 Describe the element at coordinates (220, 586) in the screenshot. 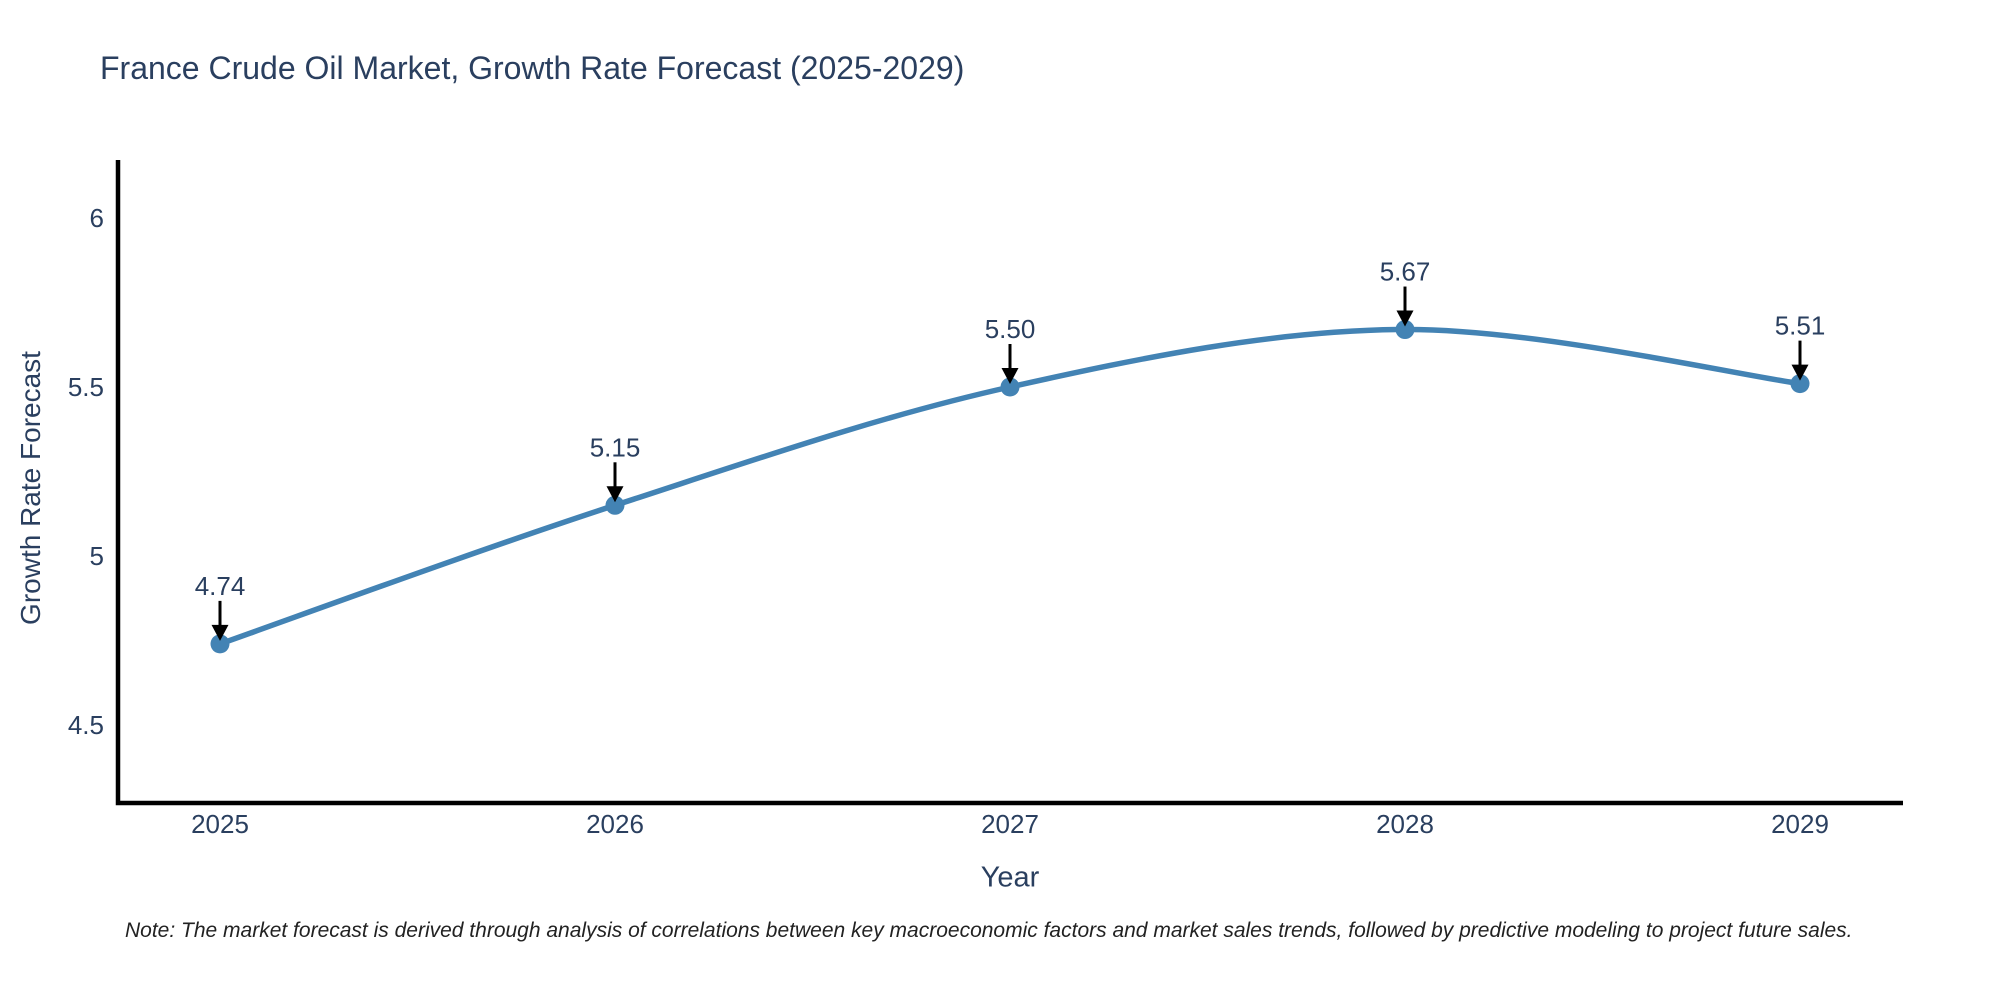

I see `data-point-label: 4.74` at that location.